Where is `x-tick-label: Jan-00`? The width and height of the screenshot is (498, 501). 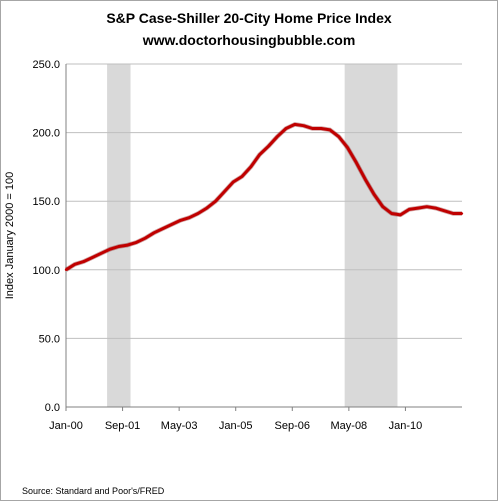 x-tick-label: Jan-00 is located at coordinates (66, 426).